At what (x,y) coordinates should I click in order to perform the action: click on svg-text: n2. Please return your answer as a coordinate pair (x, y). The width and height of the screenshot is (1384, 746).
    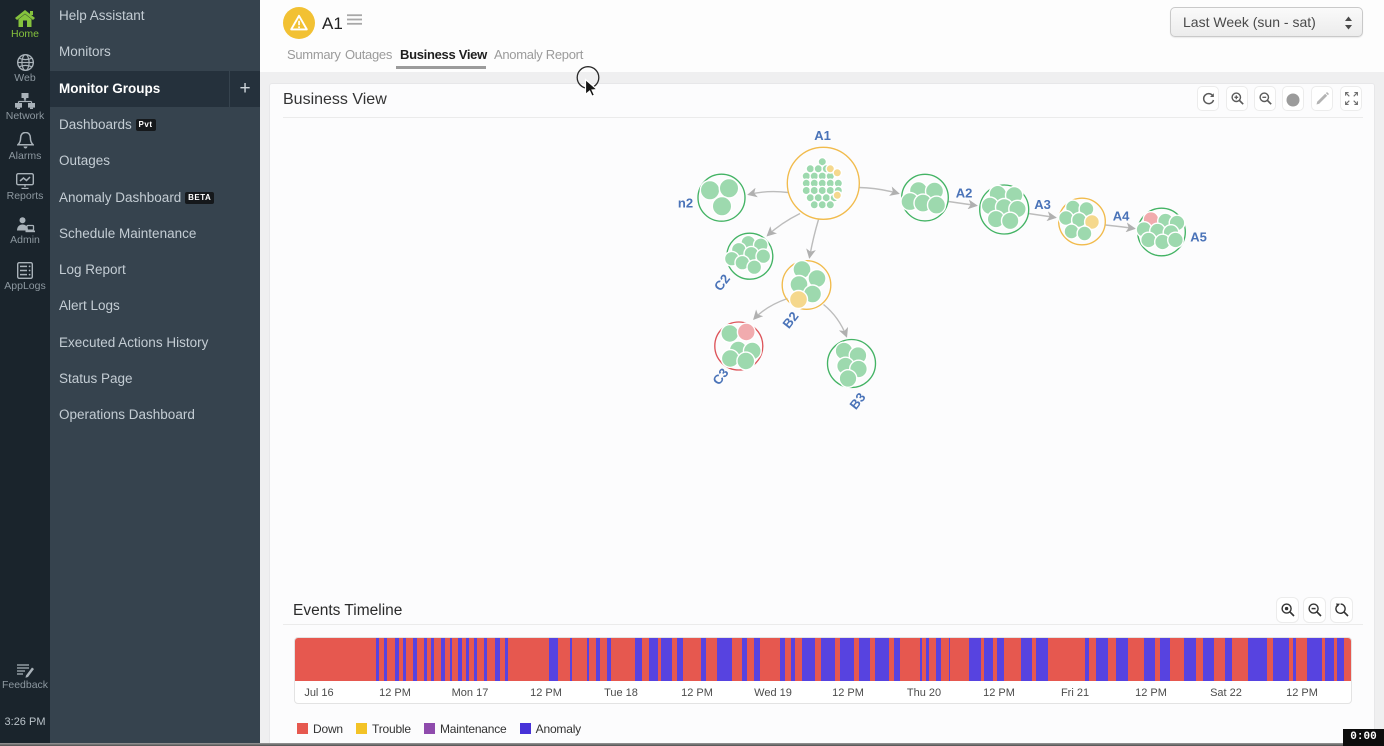
    Looking at the image, I should click on (685, 203).